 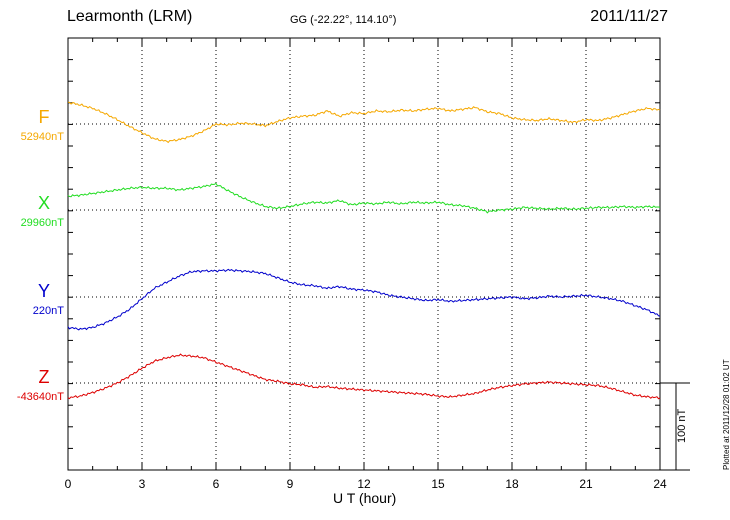 I want to click on scale-bar-label: 100 nT, so click(x=682, y=425).